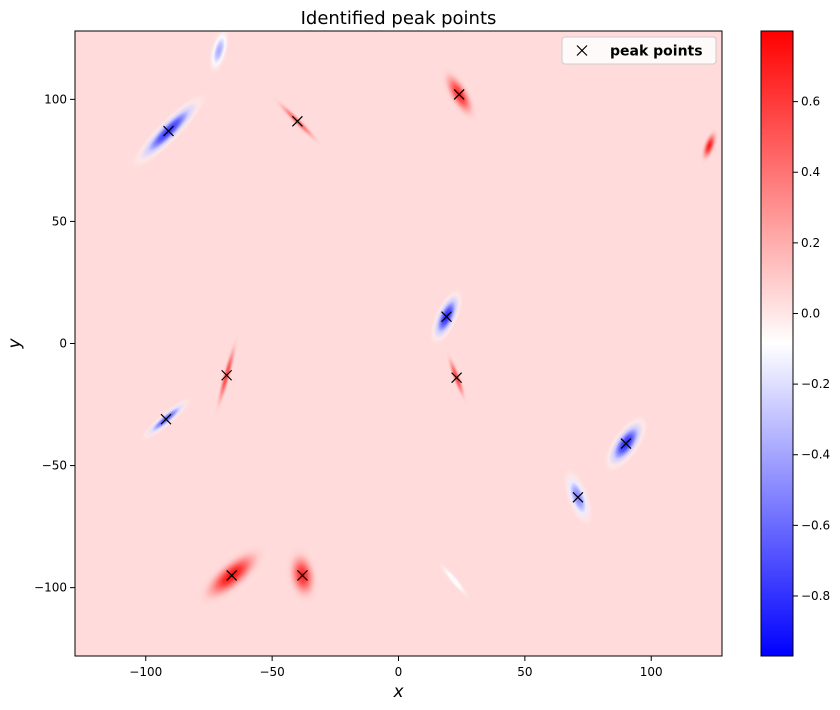 This screenshot has height=710, width=840. What do you see at coordinates (810, 313) in the screenshot?
I see `colorbar-tick-label: 0.0` at bounding box center [810, 313].